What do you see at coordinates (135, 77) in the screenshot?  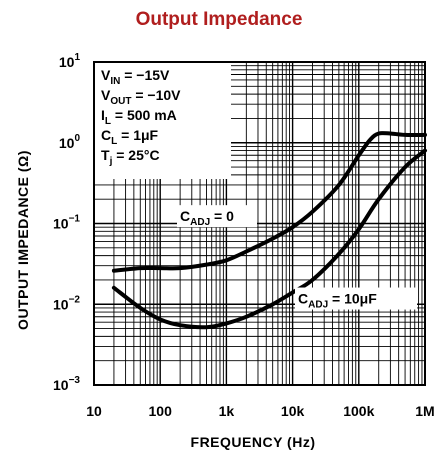 I see `condition-line: VIN = −15V` at bounding box center [135, 77].